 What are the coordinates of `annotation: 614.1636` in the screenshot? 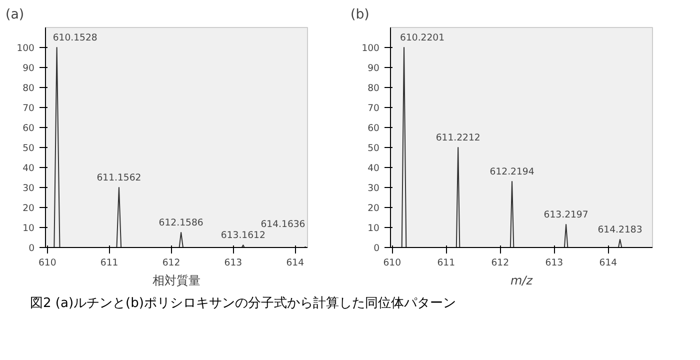 It's located at (283, 224).